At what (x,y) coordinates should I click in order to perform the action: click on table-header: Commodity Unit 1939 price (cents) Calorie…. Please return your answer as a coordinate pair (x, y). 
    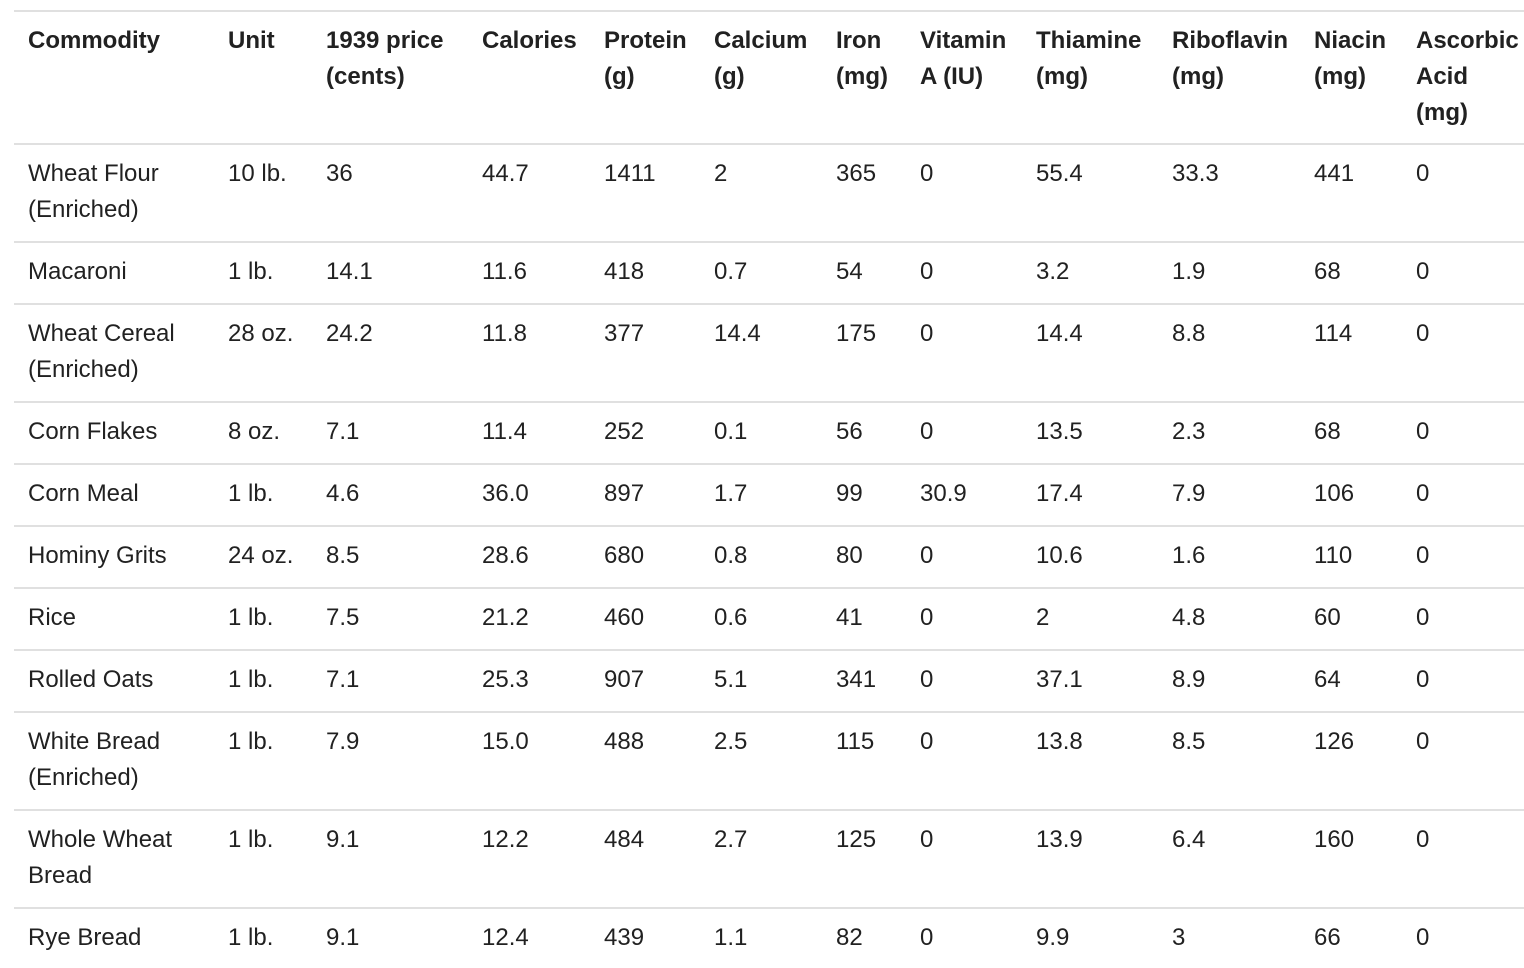
    Looking at the image, I should click on (769, 78).